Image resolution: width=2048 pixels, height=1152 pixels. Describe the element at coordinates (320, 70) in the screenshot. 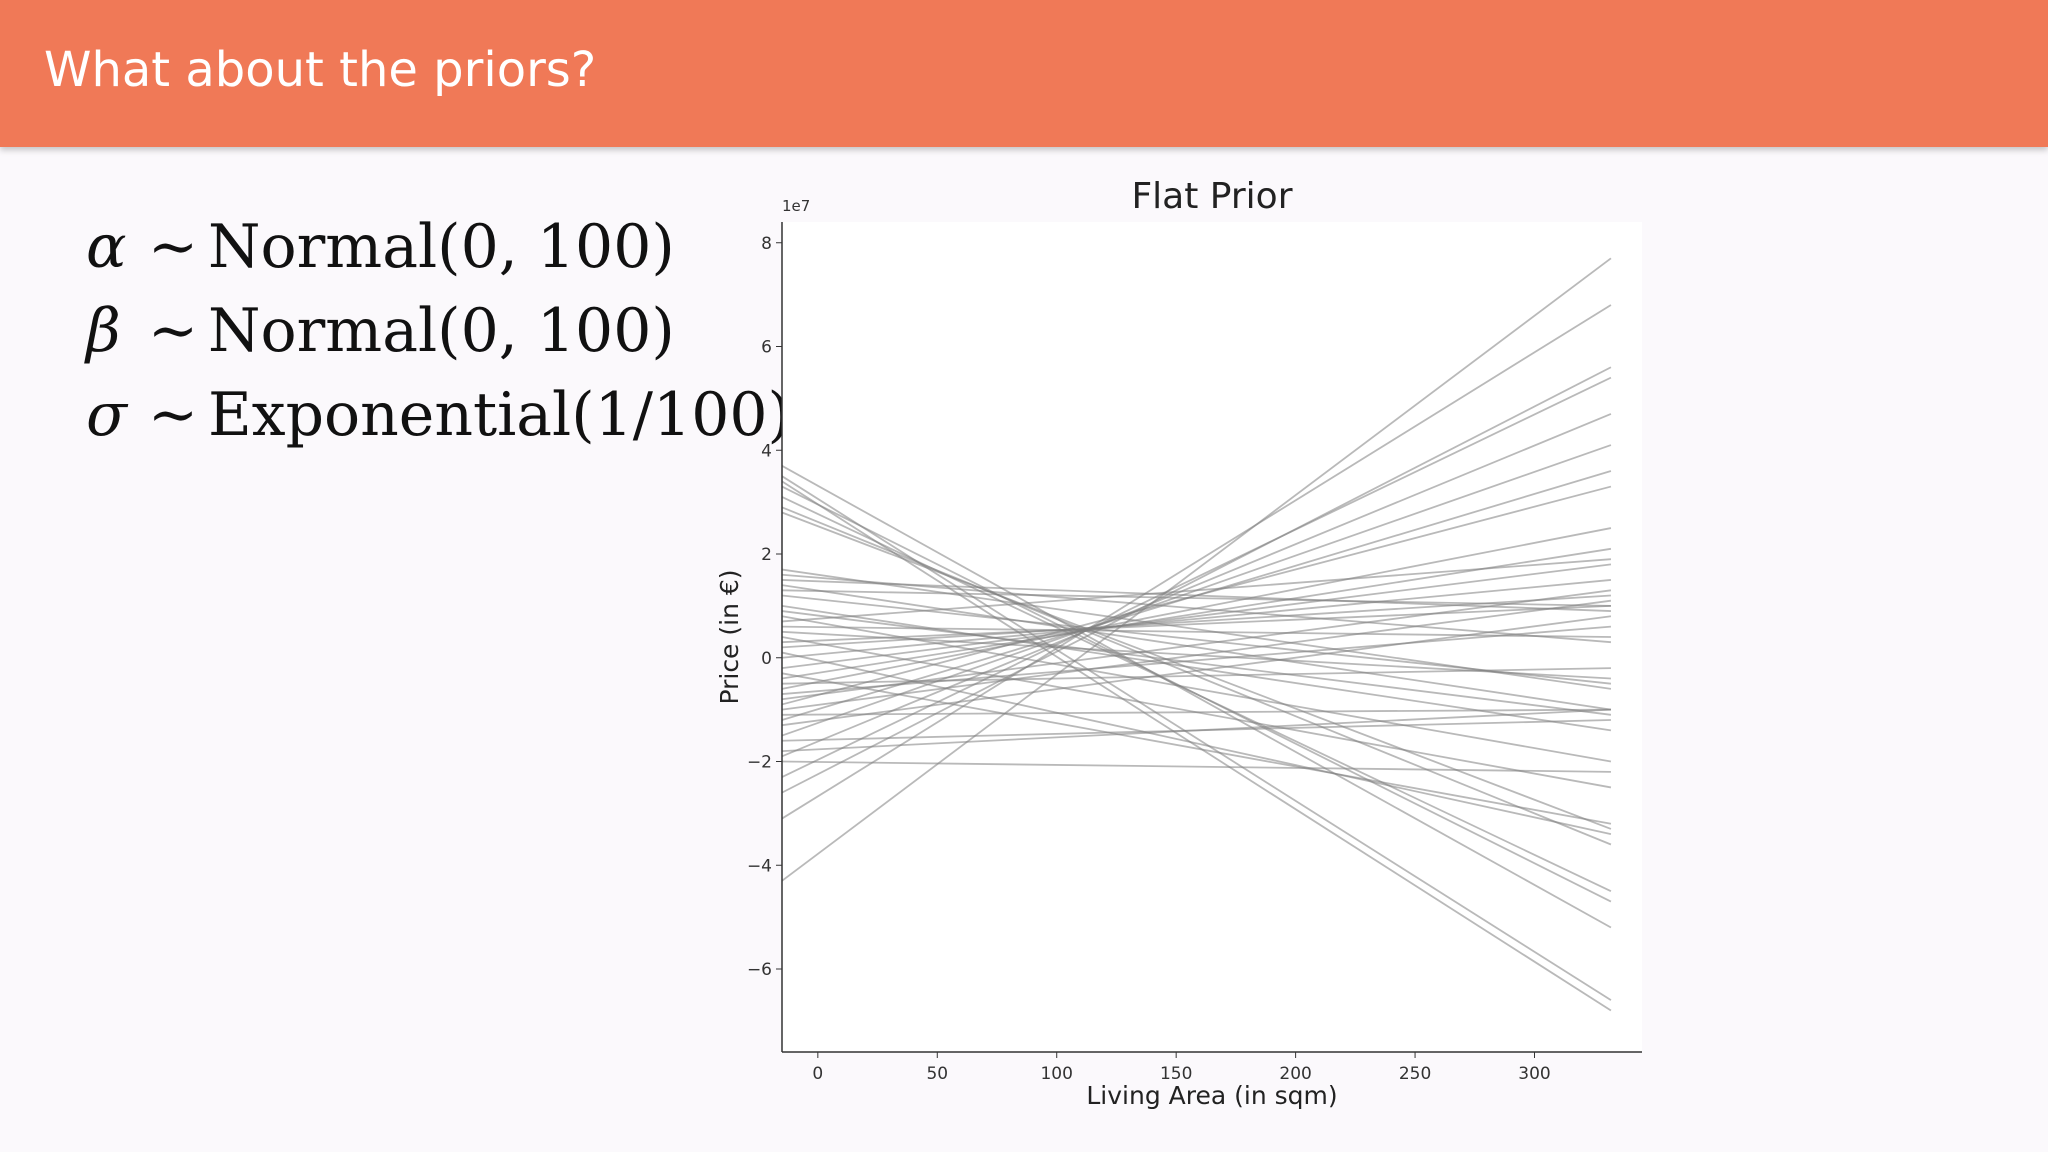

I see `slide-title: What about the priors?` at that location.